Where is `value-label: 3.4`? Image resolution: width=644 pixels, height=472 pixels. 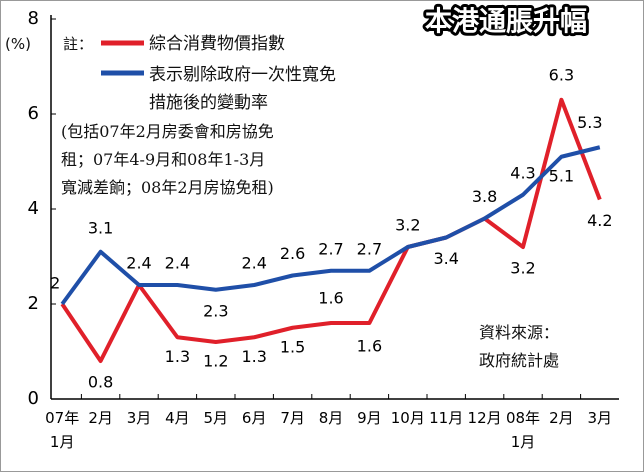
value-label: 3.4 is located at coordinates (445, 258).